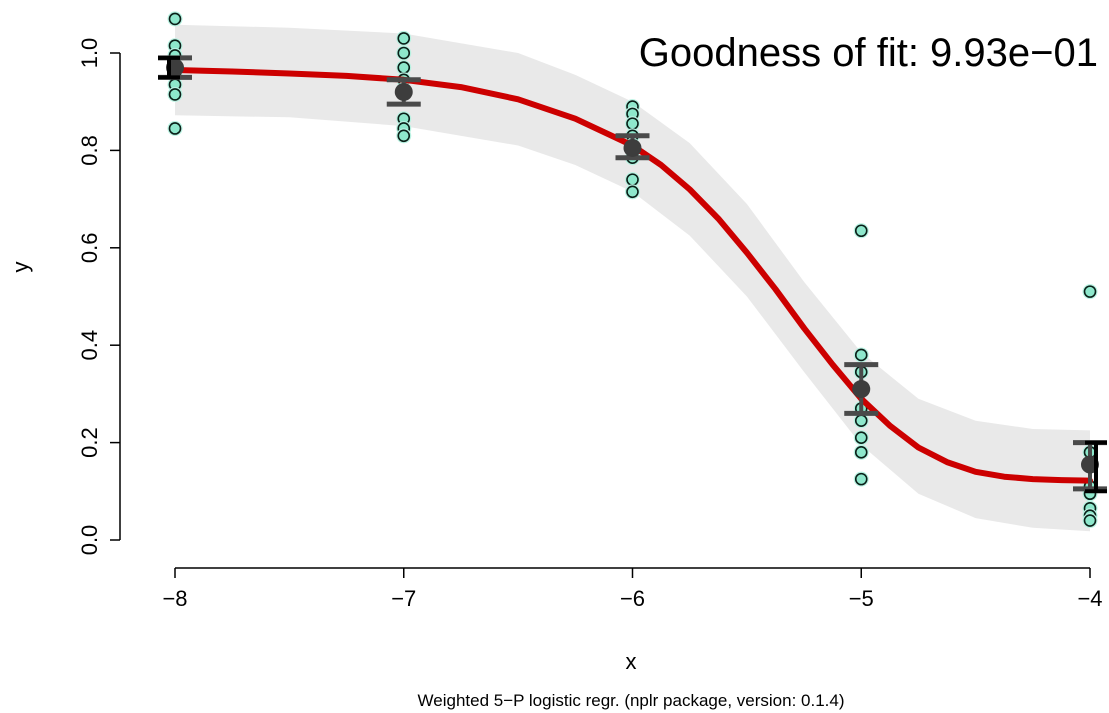 Image resolution: width=1109 pixels, height=713 pixels. Describe the element at coordinates (631, 661) in the screenshot. I see `x-axis-title: x` at that location.